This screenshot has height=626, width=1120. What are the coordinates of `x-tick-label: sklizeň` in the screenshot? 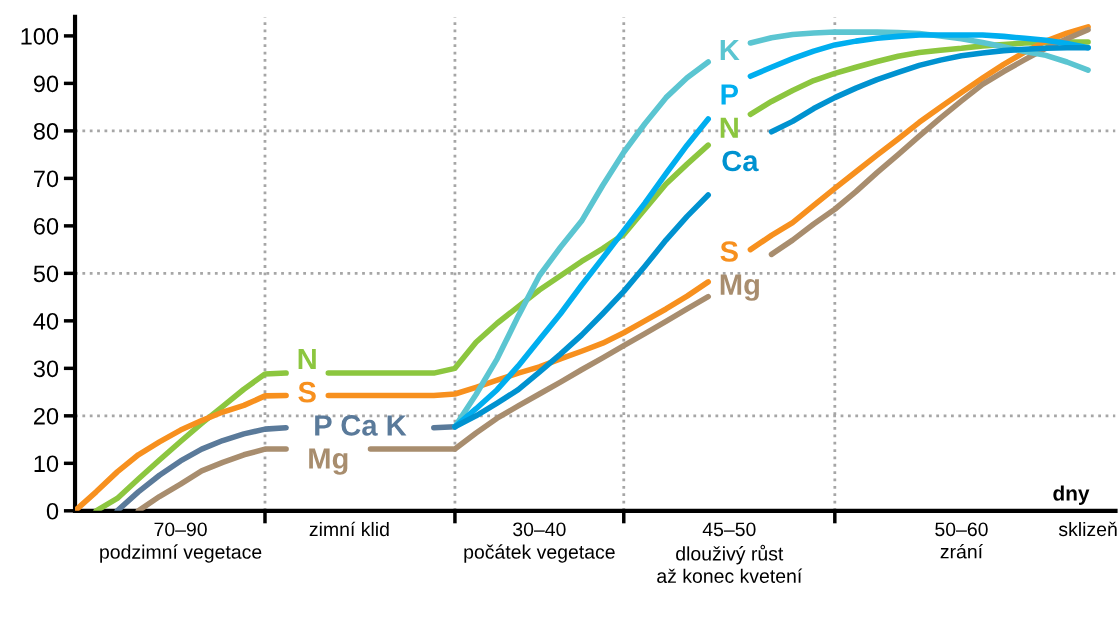 It's located at (1087, 529).